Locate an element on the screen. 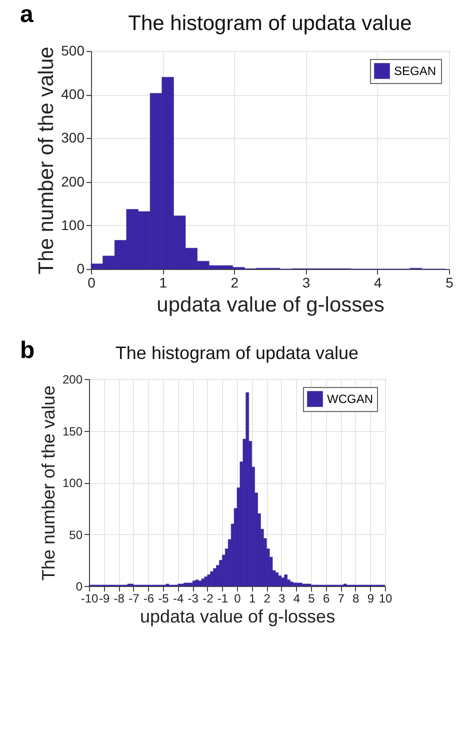 The height and width of the screenshot is (745, 473). x-tick-label: 6 is located at coordinates (326, 599).